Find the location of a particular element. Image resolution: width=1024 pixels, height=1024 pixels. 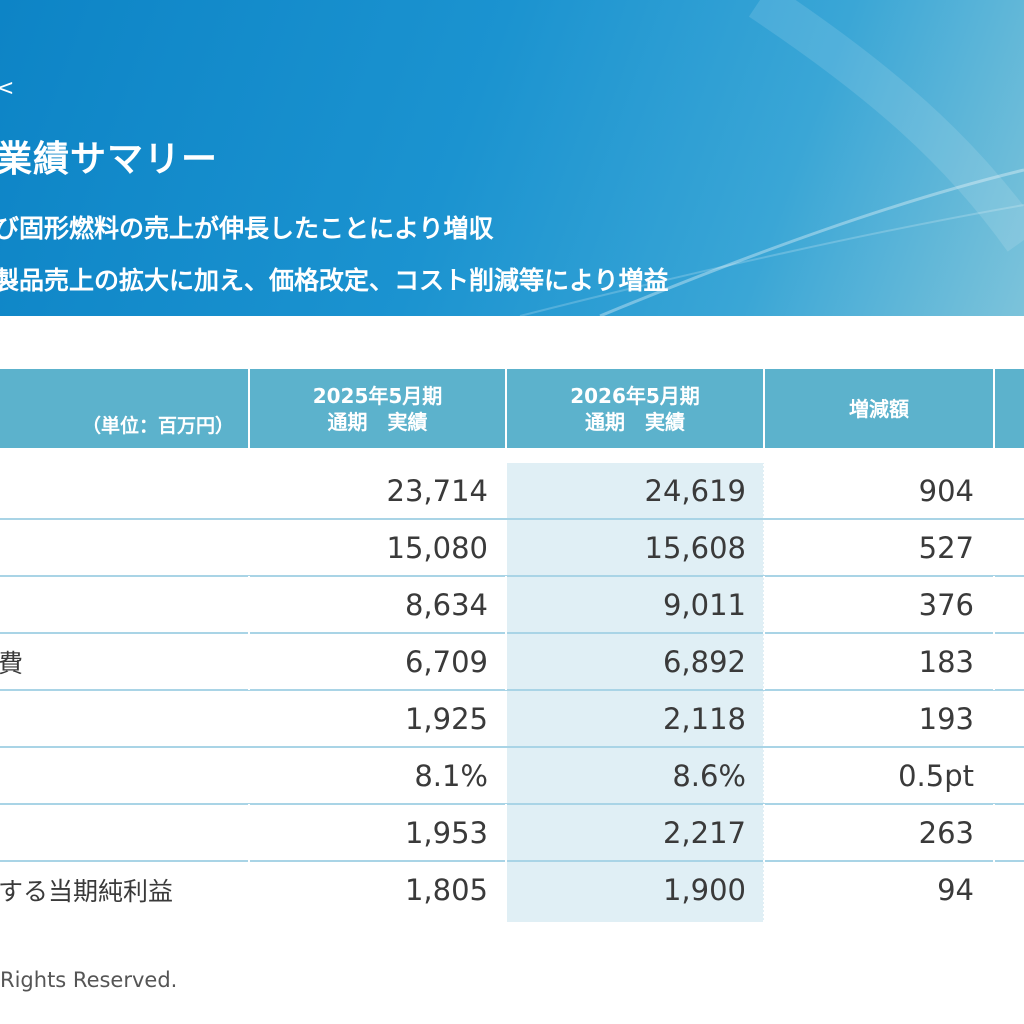

table-header-fy2026: 2026年5月期 通期 実績 is located at coordinates (635, 408).